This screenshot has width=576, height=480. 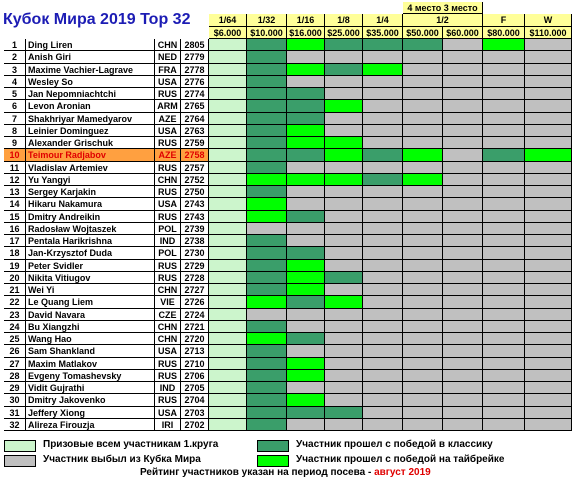 What do you see at coordinates (195, 106) in the screenshot?
I see `player-rating: 2765` at bounding box center [195, 106].